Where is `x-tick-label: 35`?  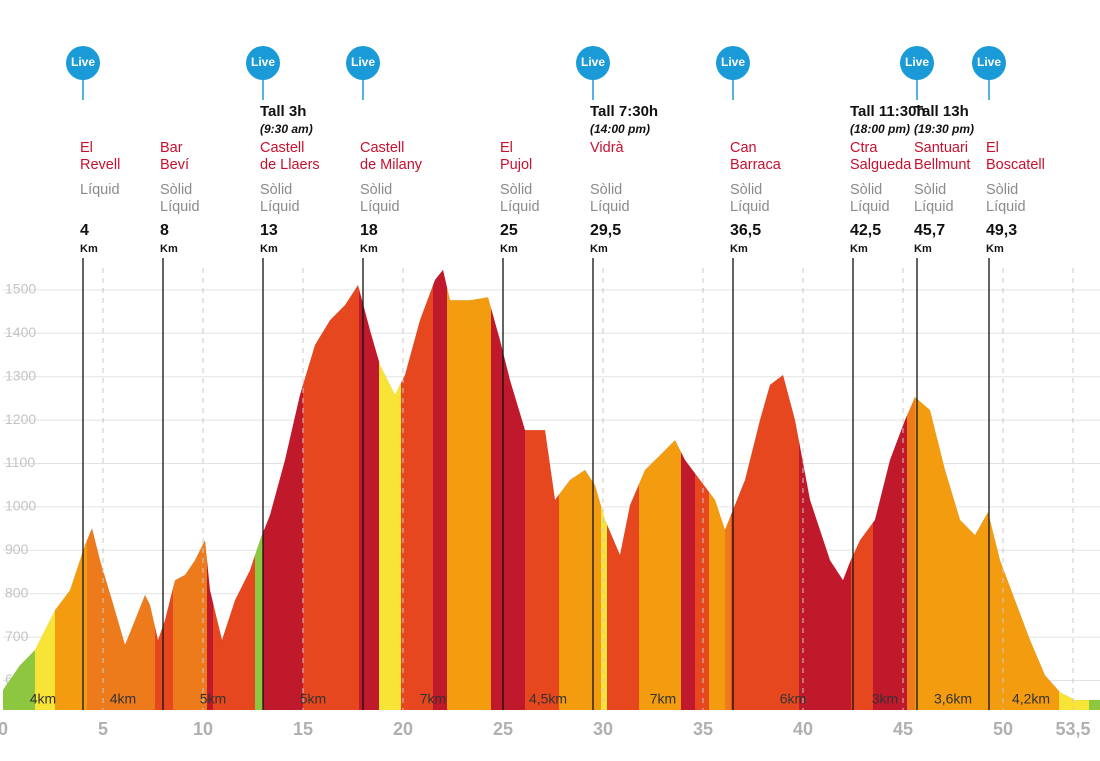
x-tick-label: 35 is located at coordinates (703, 729).